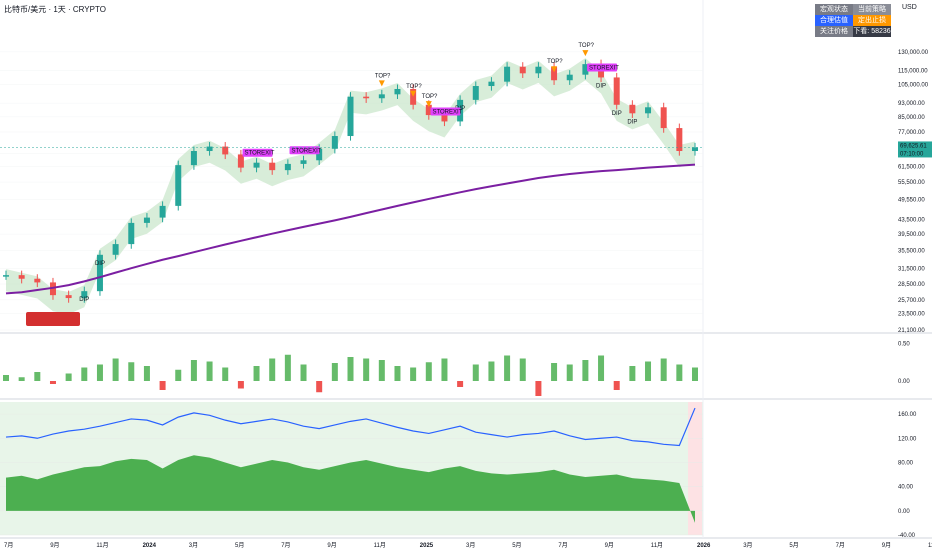 Image resolution: width=932 pixels, height=550 pixels. I want to click on oscillator-tick-label: 0.00, so click(904, 512).